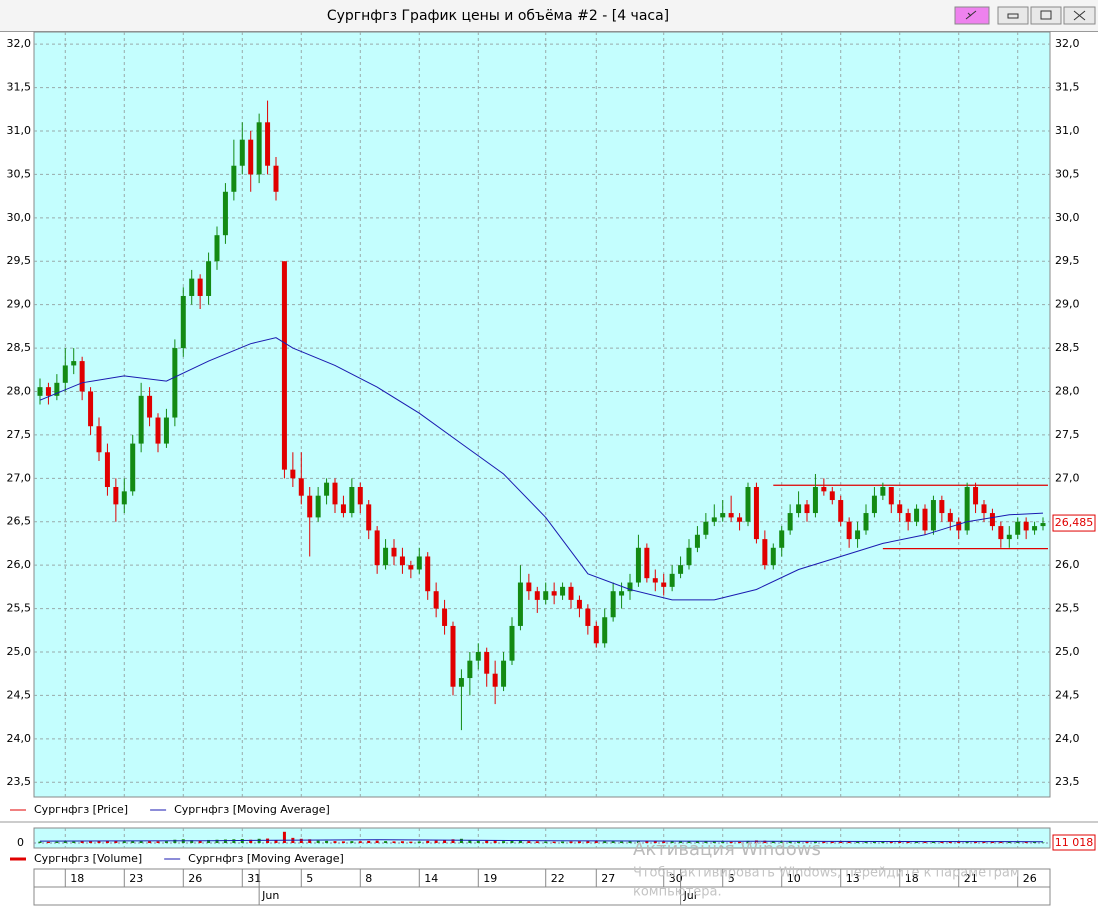 The height and width of the screenshot is (907, 1098). What do you see at coordinates (542, 838) in the screenshot?
I see `volume-plot` at bounding box center [542, 838].